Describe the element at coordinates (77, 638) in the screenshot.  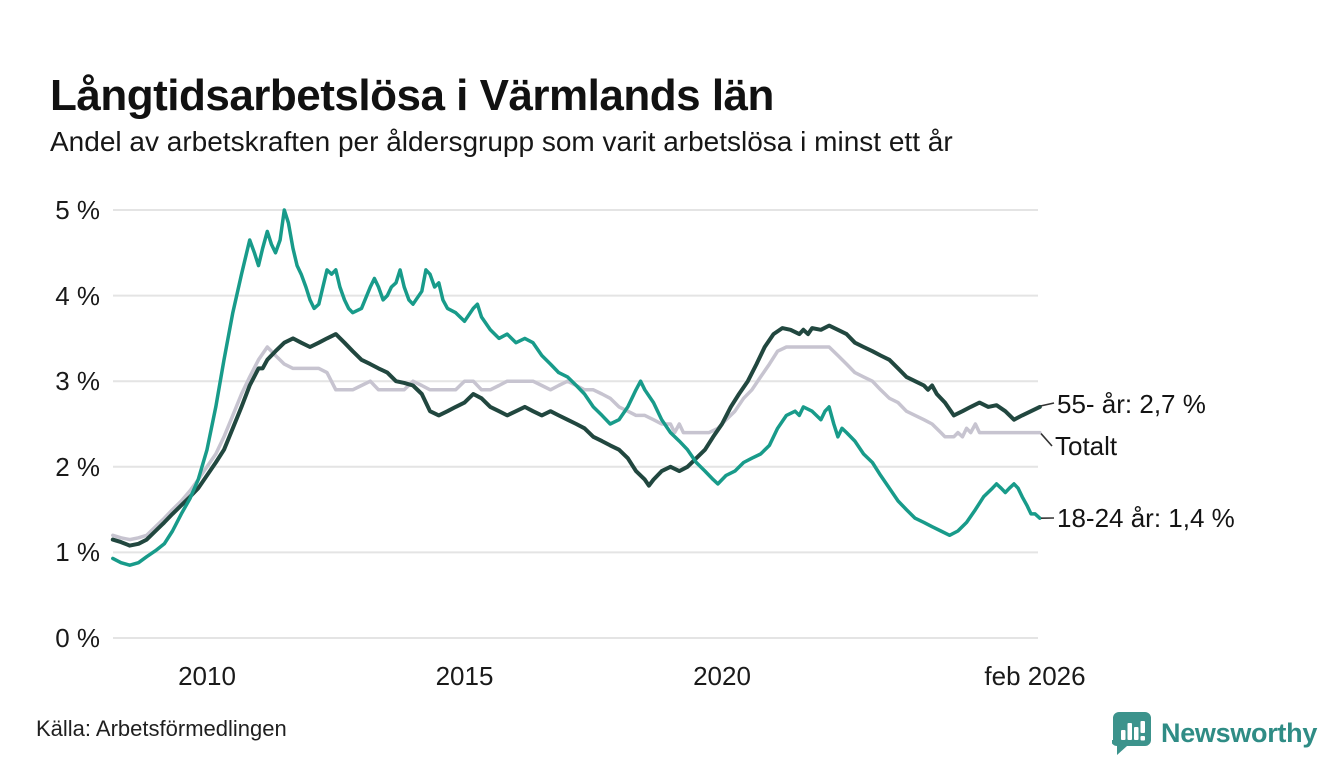
I see `y-axis-tick-label: 0 %` at that location.